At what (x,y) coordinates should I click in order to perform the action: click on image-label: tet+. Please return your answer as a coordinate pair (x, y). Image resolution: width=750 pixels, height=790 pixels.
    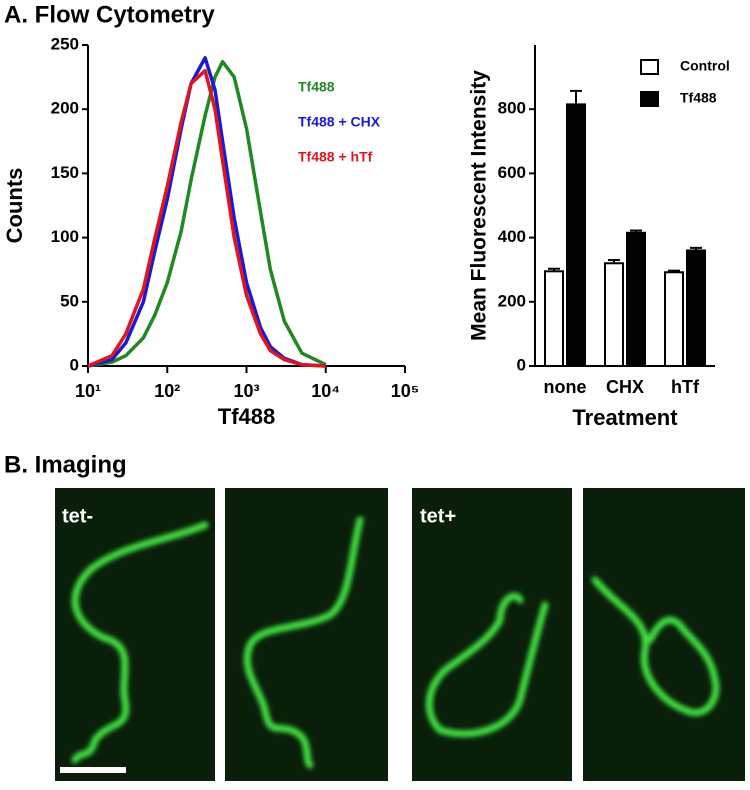
    Looking at the image, I should click on (438, 516).